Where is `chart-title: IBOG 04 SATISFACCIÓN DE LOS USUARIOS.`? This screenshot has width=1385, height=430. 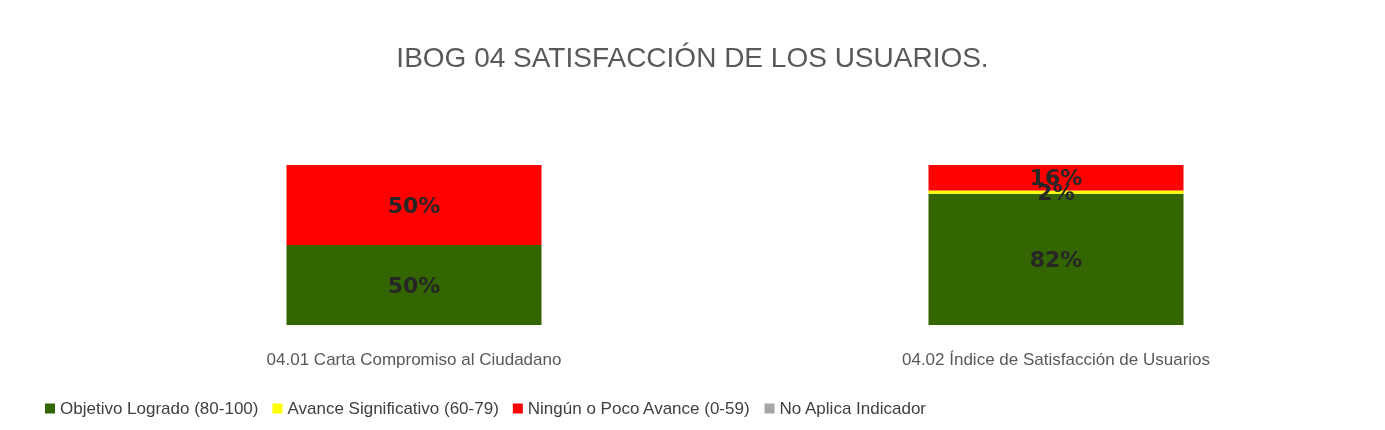 chart-title: IBOG 04 SATISFACCIÓN DE LOS USUARIOS. is located at coordinates (692, 57).